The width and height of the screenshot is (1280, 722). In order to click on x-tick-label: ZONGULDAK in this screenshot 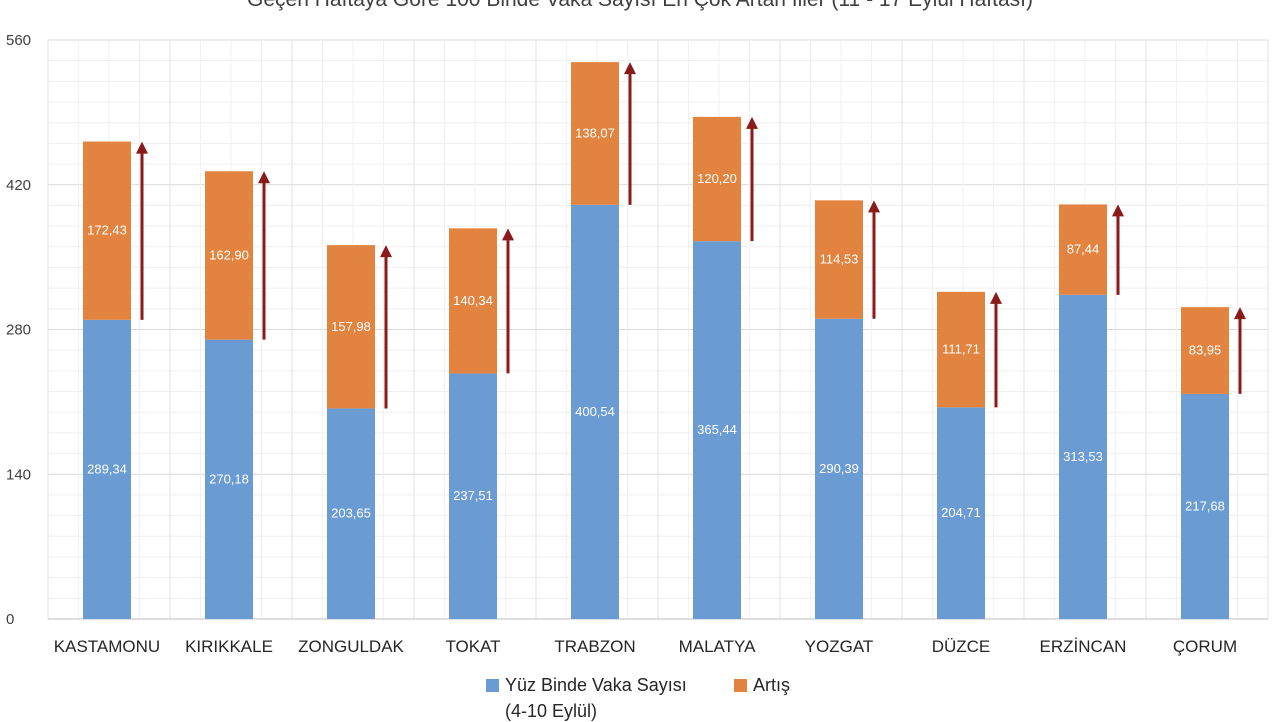, I will do `click(351, 646)`.